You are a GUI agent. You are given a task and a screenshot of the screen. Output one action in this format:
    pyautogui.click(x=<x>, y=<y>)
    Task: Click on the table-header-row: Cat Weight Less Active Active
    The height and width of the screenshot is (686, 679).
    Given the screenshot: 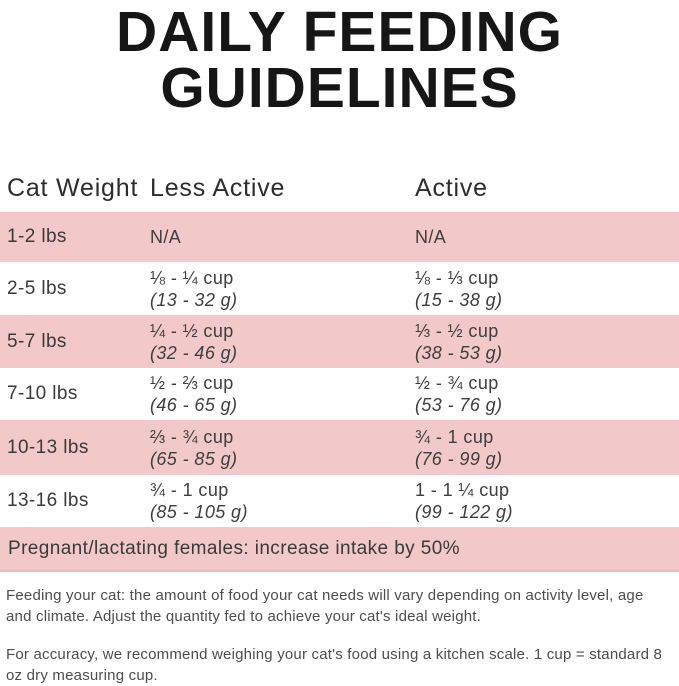 What is the action you would take?
    pyautogui.click(x=339, y=177)
    